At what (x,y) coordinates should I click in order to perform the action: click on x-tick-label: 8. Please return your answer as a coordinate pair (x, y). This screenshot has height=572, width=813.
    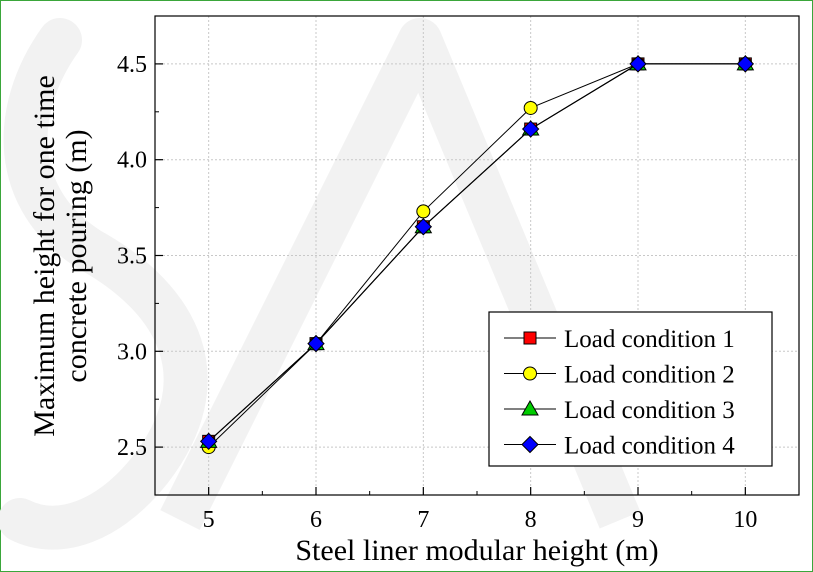
    Looking at the image, I should click on (531, 520).